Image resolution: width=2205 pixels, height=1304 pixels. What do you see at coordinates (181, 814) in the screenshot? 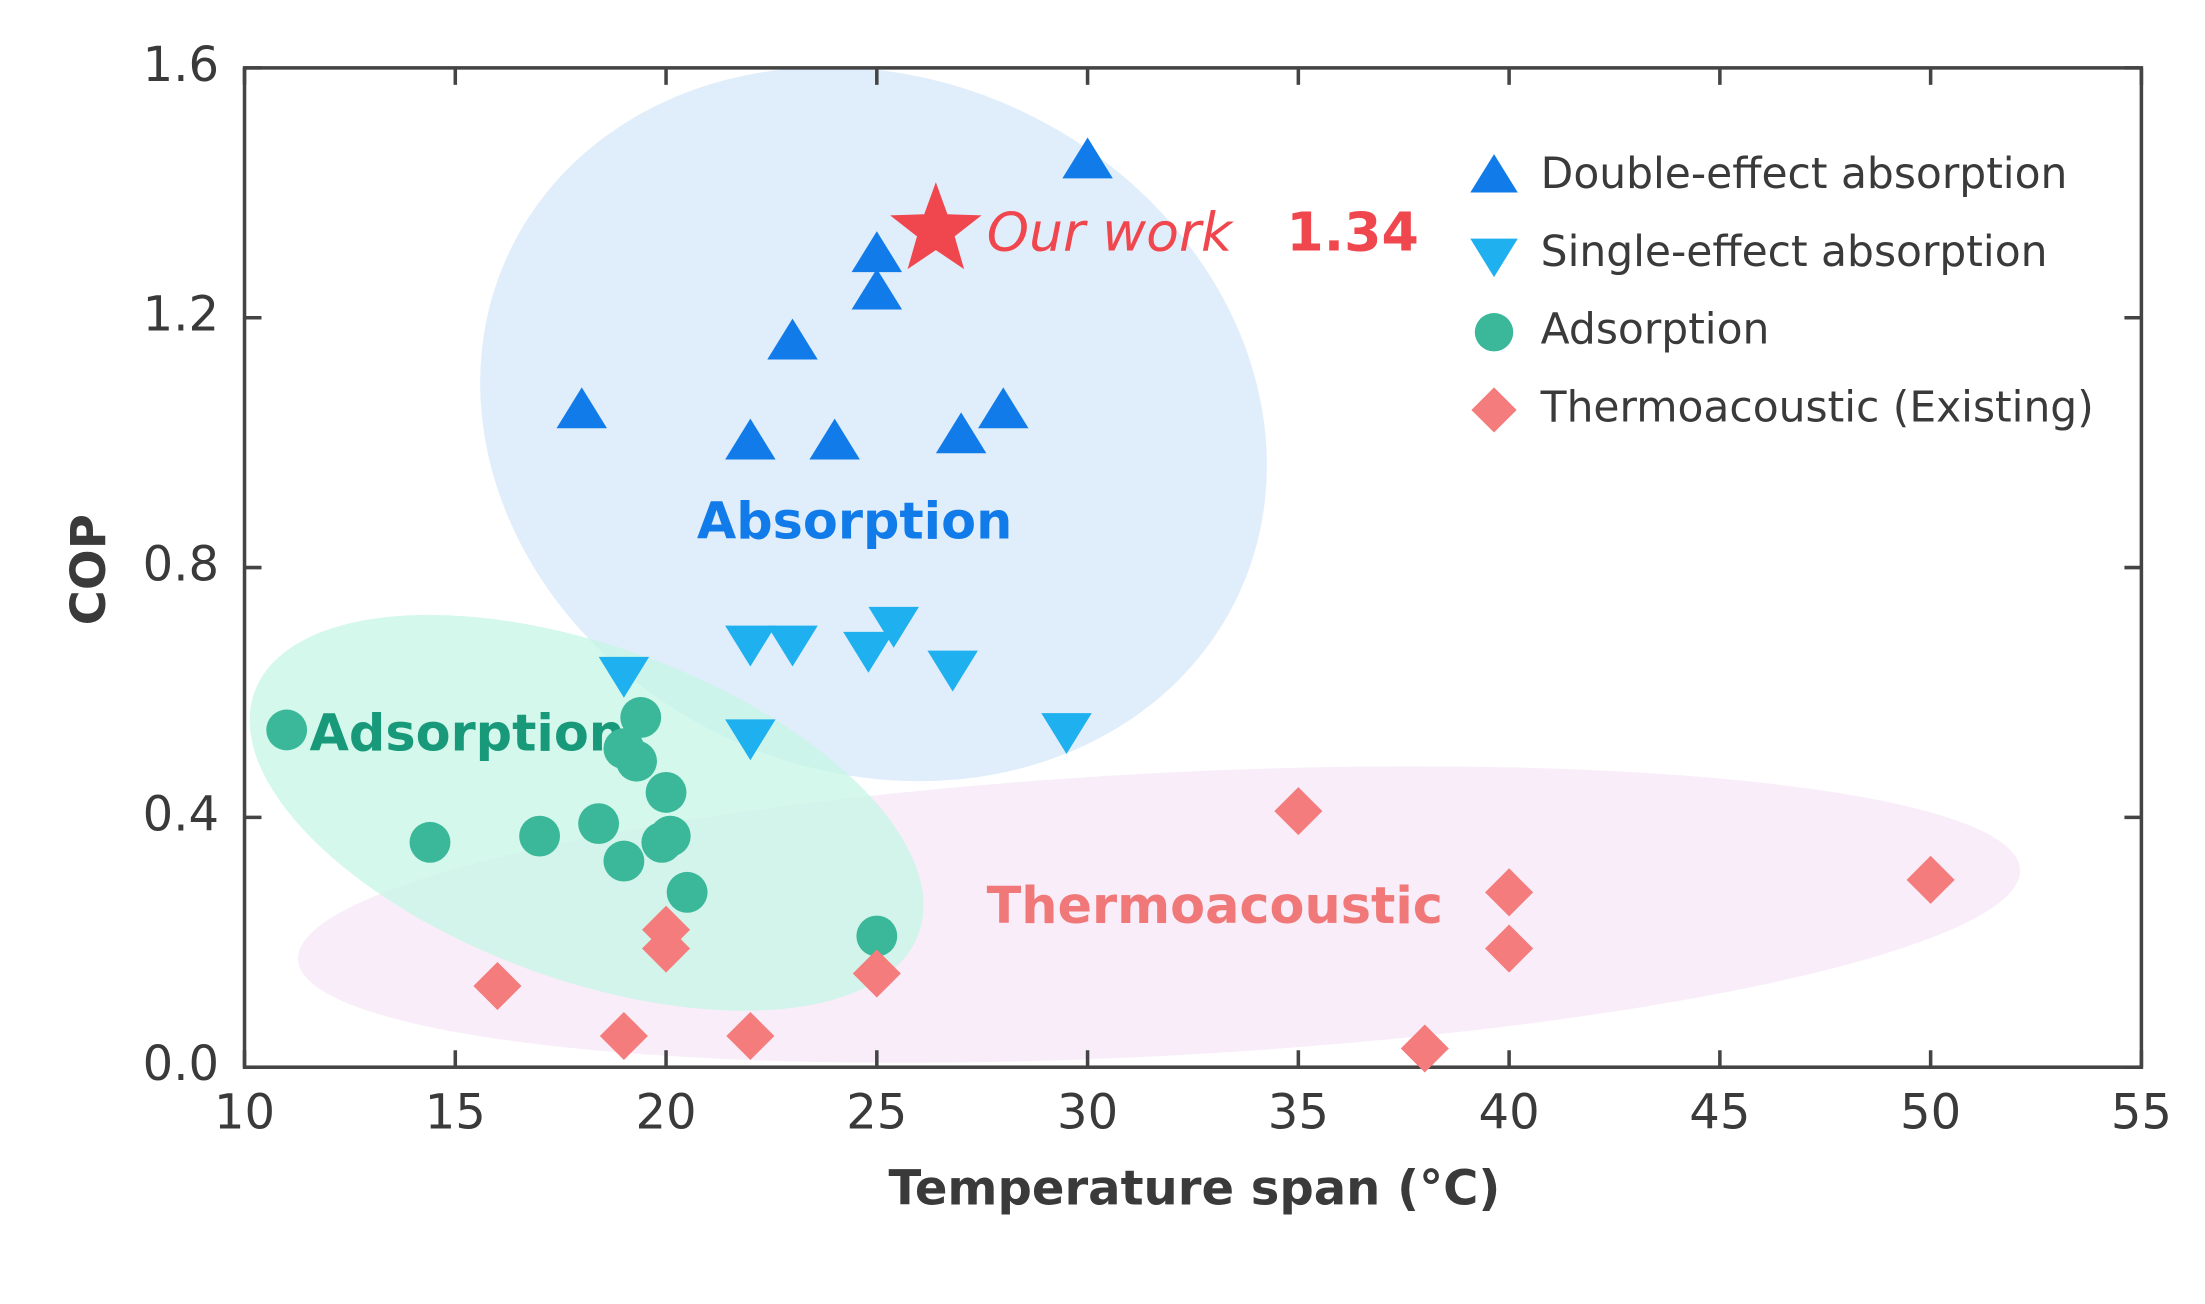
I see `y-tick-label: 0.4` at bounding box center [181, 814].